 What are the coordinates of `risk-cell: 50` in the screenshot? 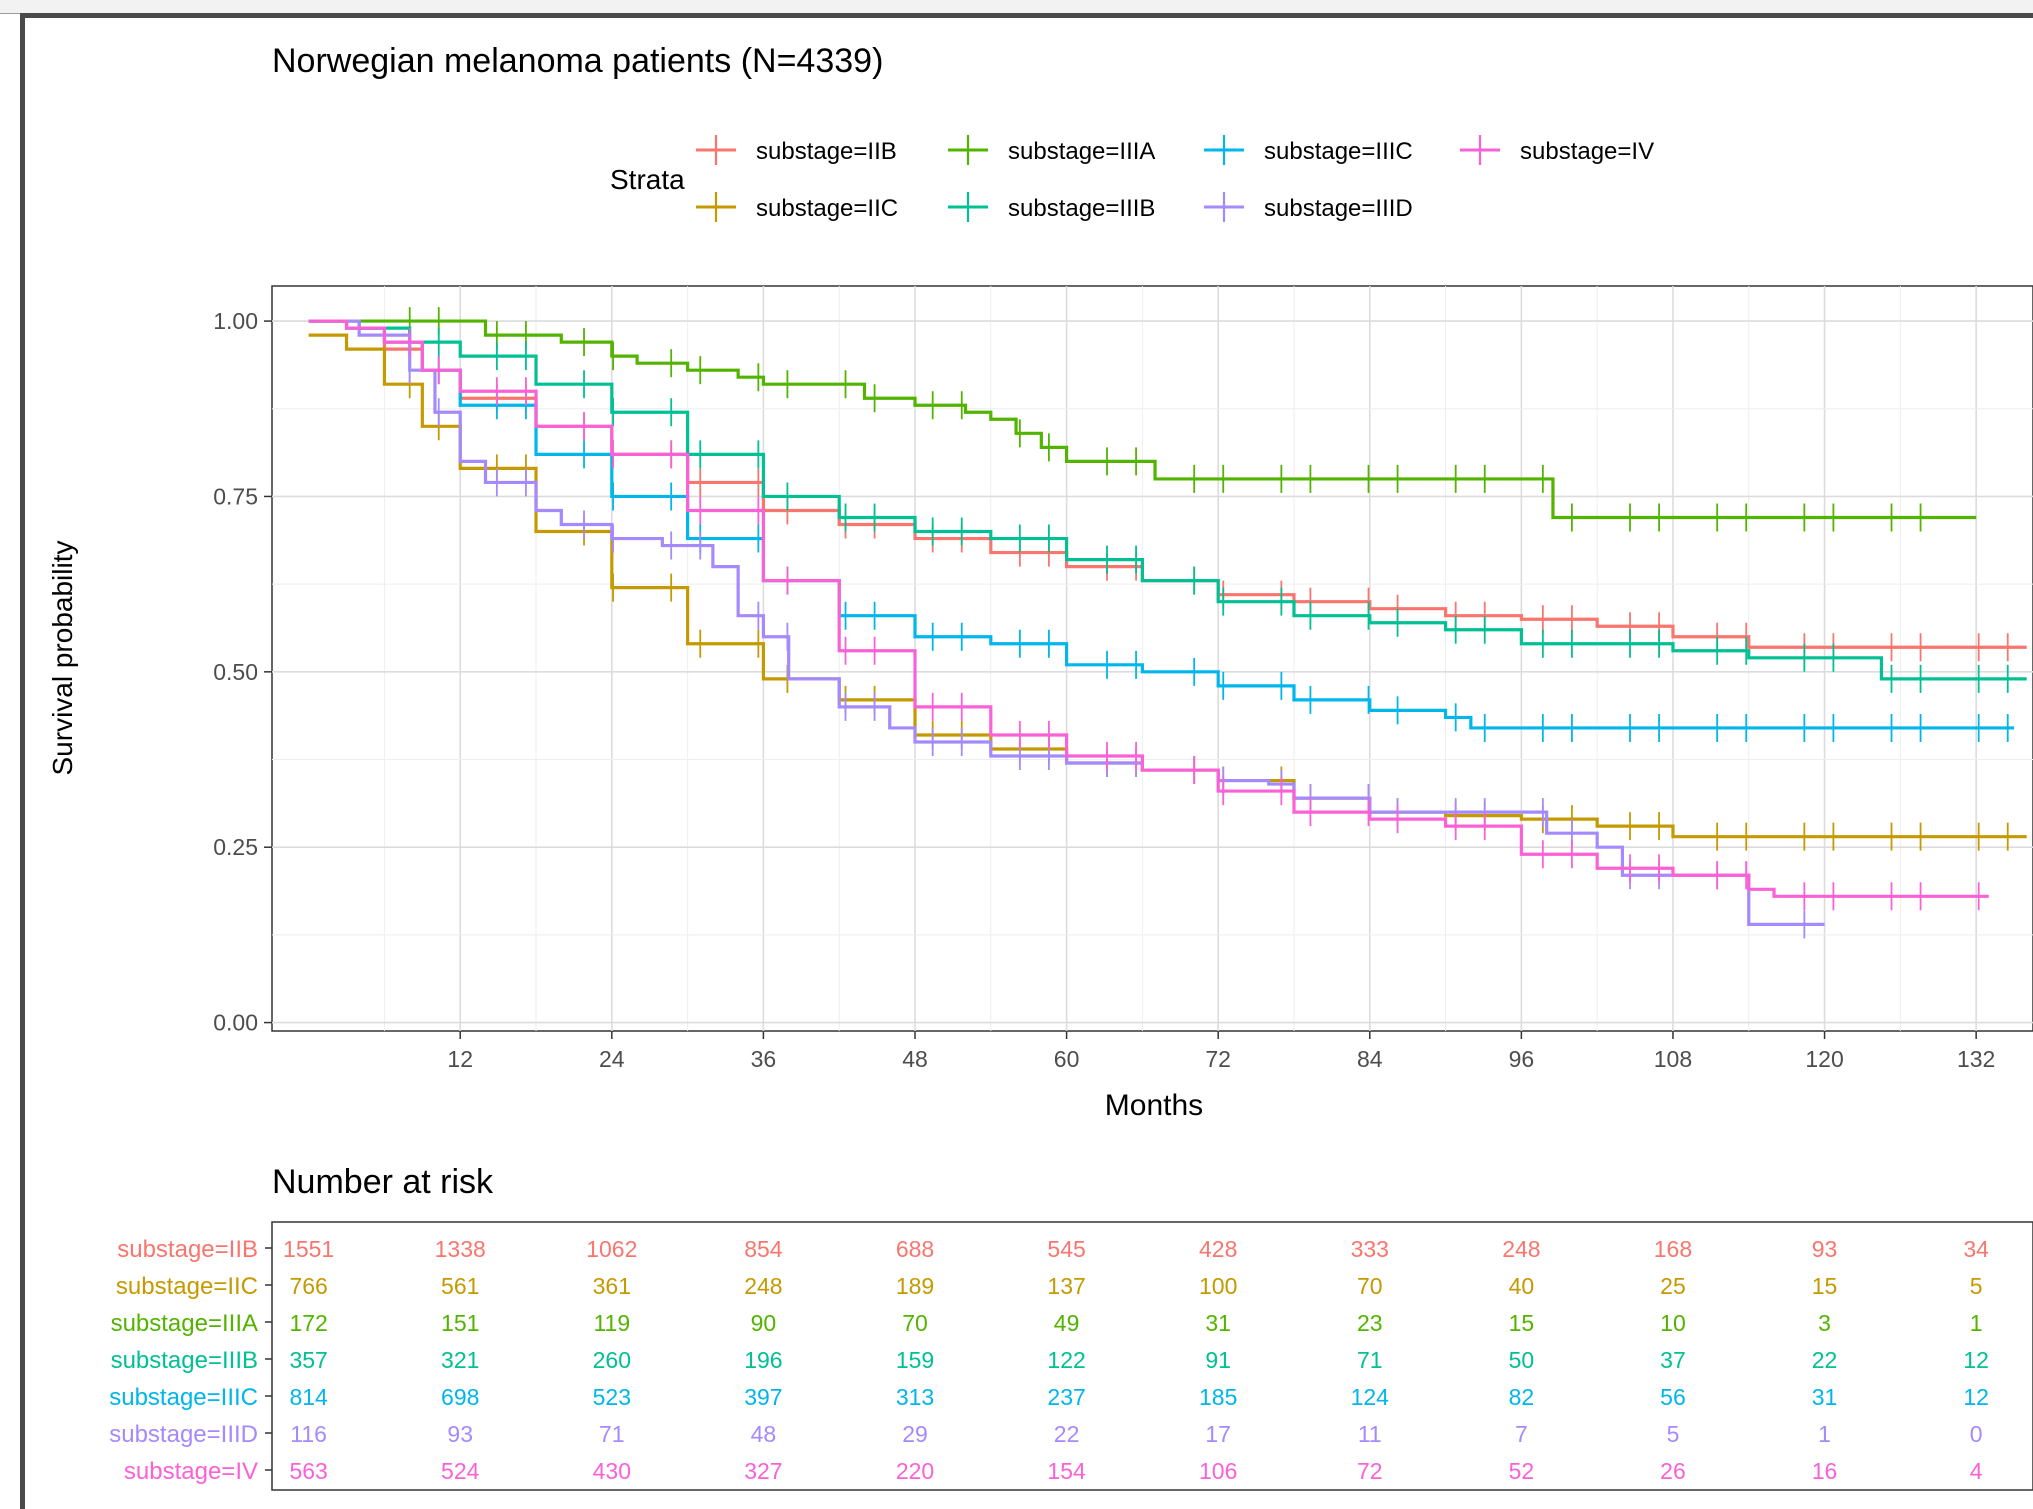 It's located at (1522, 1360).